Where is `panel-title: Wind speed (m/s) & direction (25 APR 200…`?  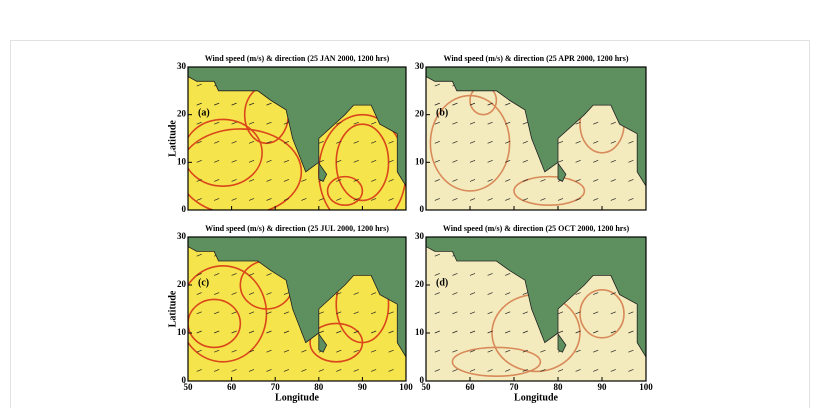
panel-title: Wind speed (m/s) & direction (25 APR 200… is located at coordinates (535, 58).